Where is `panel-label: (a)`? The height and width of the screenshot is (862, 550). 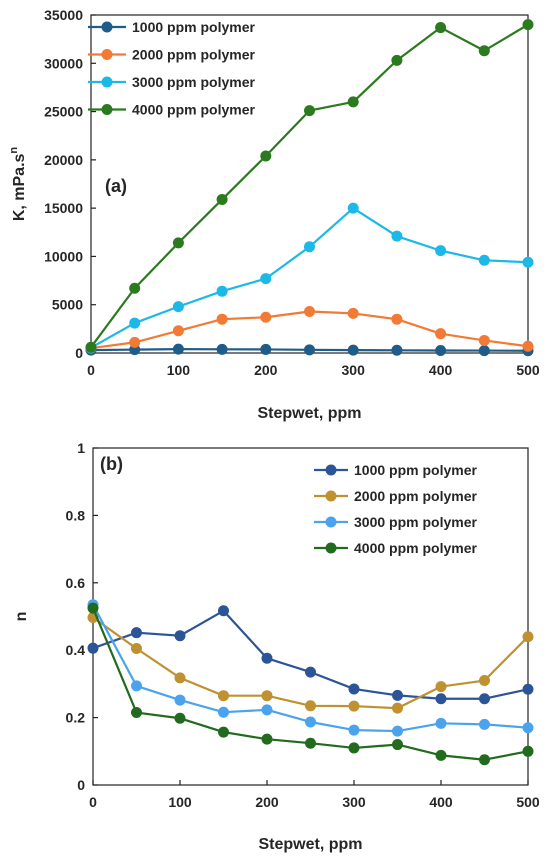 panel-label: (a) is located at coordinates (116, 186).